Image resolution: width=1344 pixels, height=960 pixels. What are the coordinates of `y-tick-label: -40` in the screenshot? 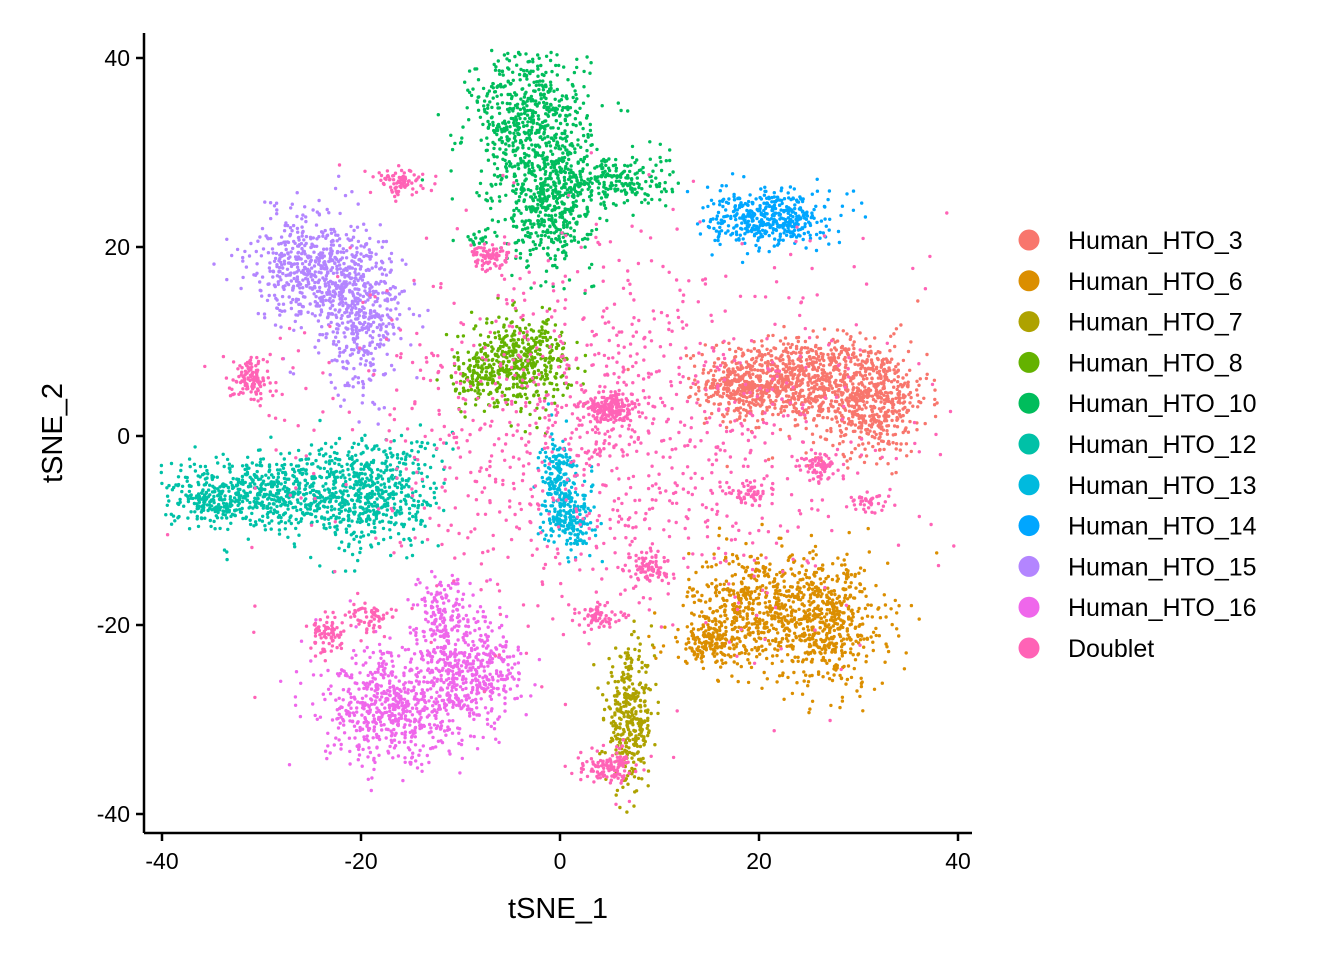 It's located at (113, 814).